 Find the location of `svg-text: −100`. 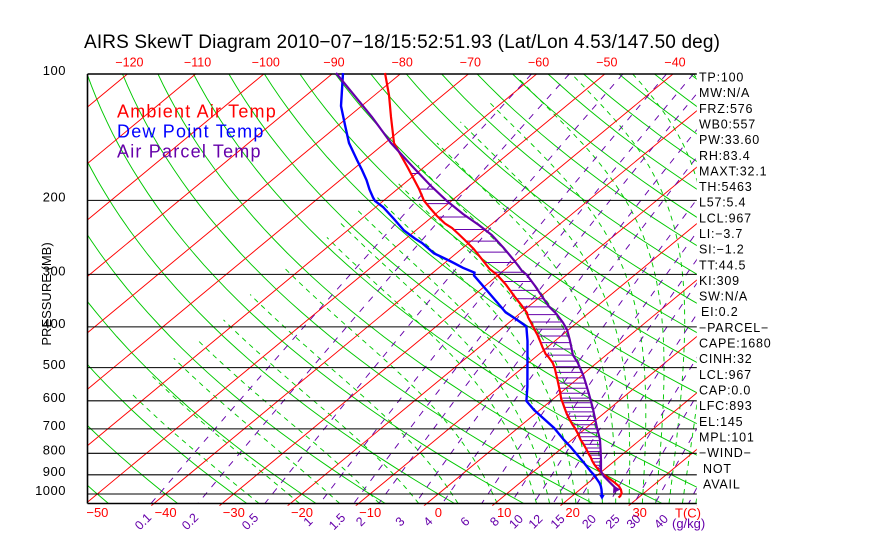

svg-text: −100 is located at coordinates (266, 63).